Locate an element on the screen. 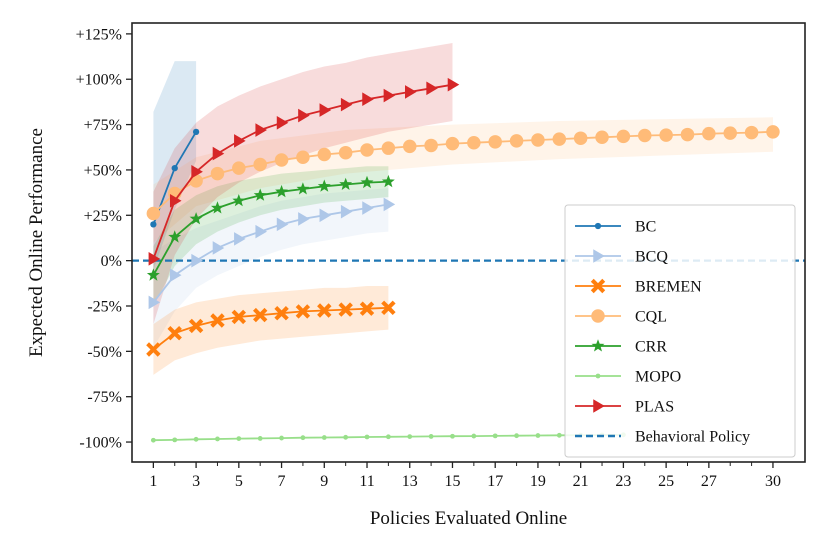 The width and height of the screenshot is (830, 554). x-tick-label-27: 27 is located at coordinates (709, 481).